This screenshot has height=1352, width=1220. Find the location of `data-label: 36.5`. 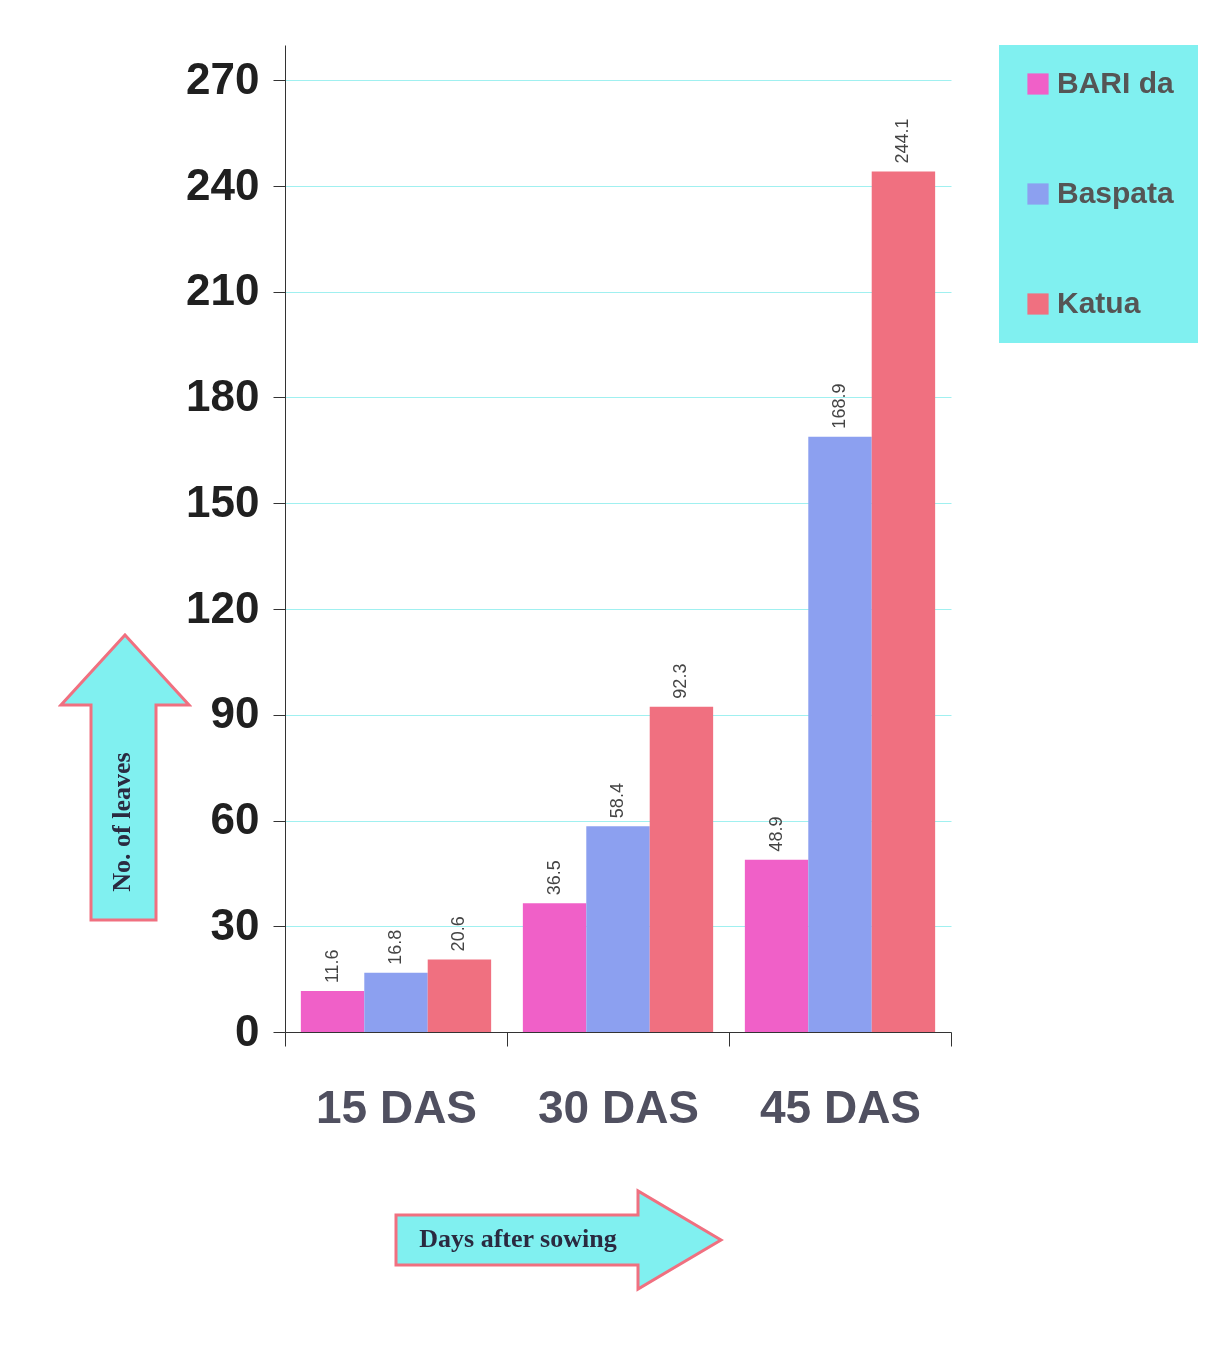

data-label: 36.5 is located at coordinates (553, 878).